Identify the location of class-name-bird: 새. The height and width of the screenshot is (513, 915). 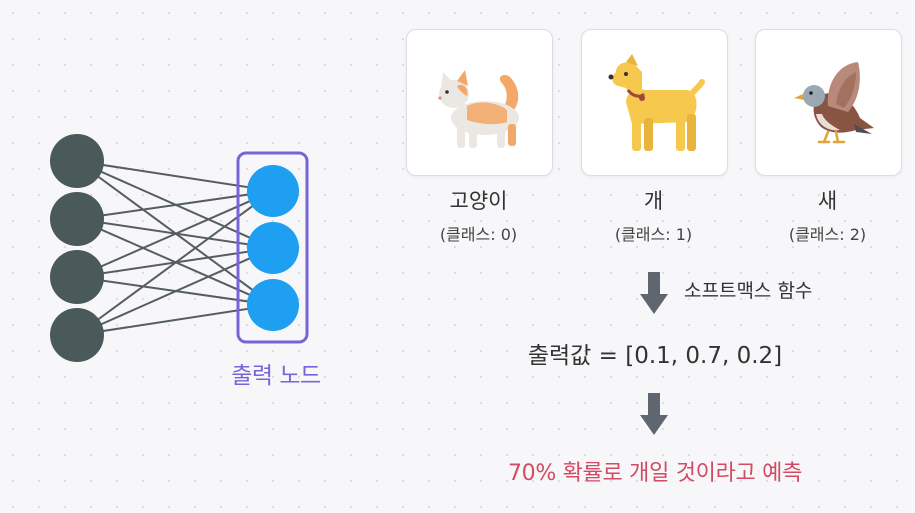
(827, 201).